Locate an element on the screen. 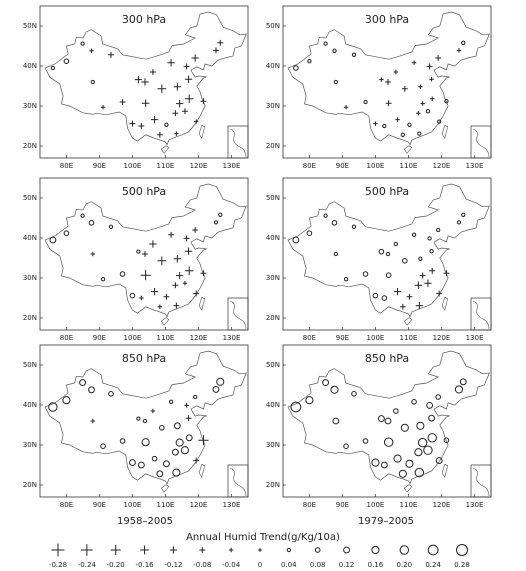  map-frame is located at coordinates (387, 421).